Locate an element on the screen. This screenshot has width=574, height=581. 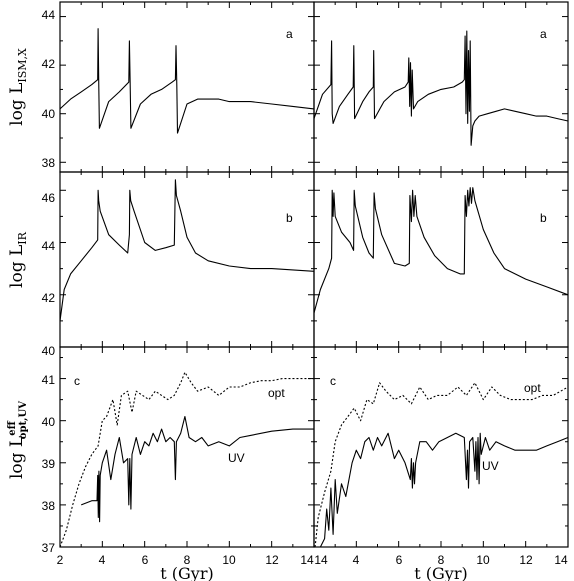
series-line-b-left is located at coordinates (187, 250).